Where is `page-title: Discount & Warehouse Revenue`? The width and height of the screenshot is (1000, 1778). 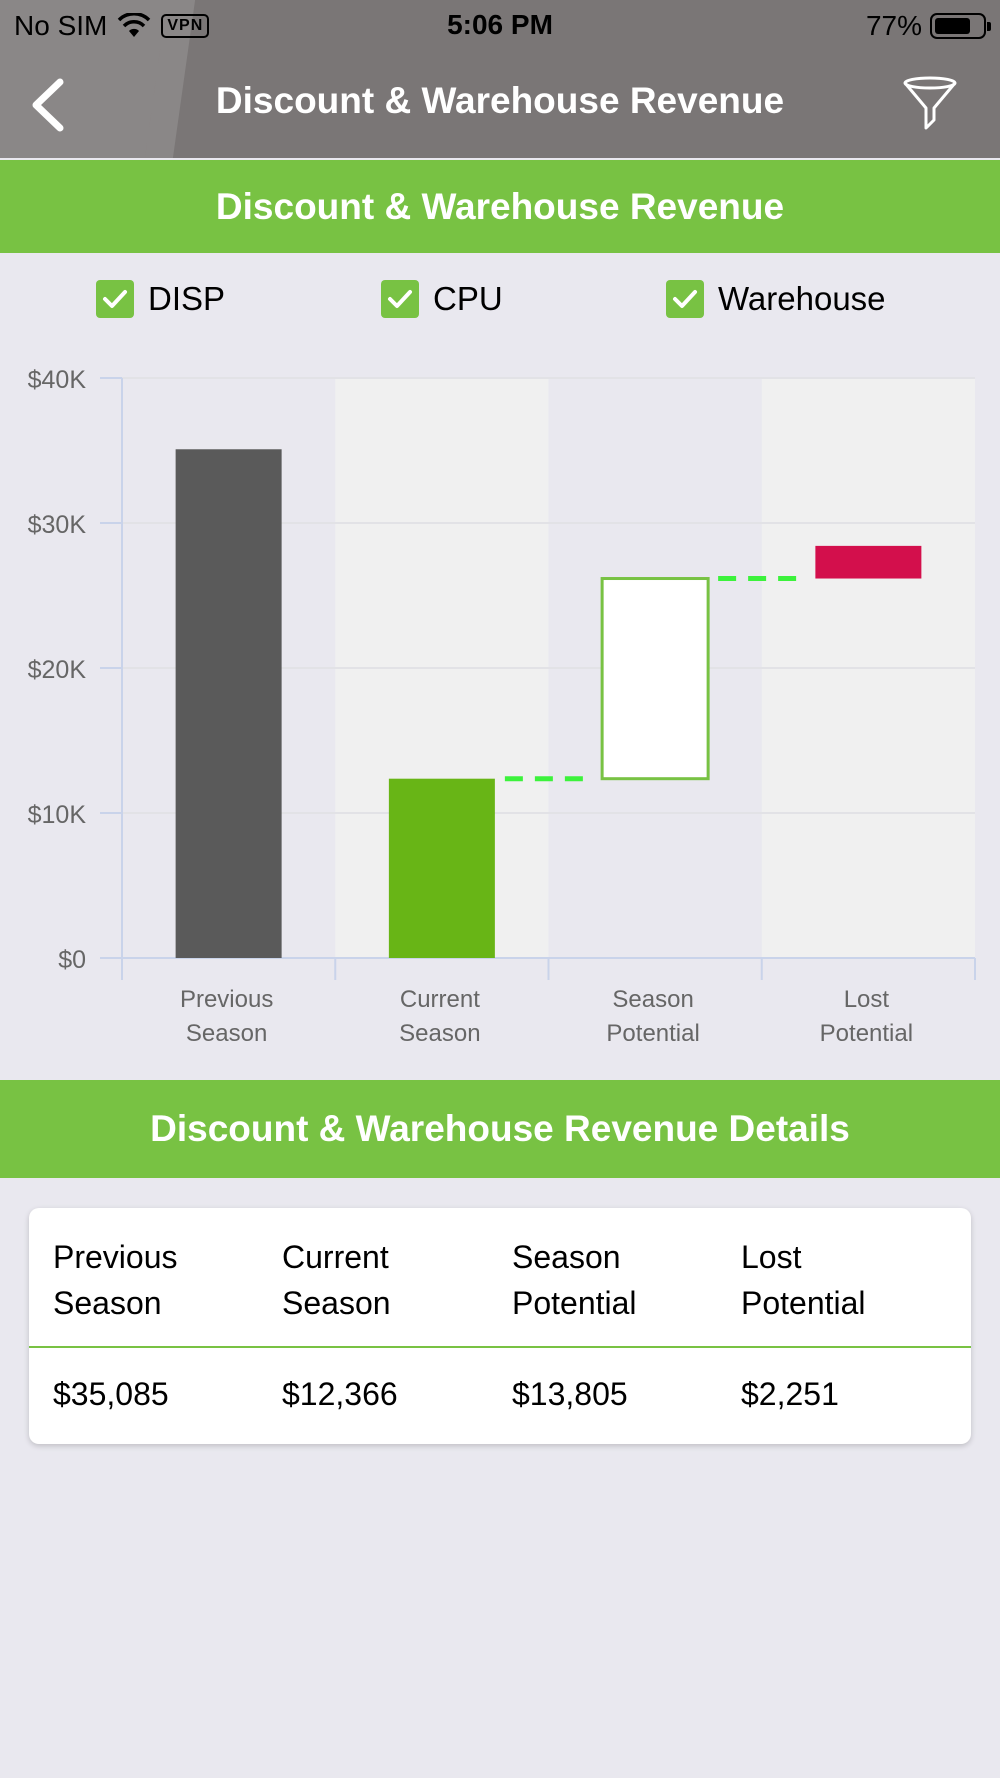
page-title: Discount & Warehouse Revenue is located at coordinates (500, 100).